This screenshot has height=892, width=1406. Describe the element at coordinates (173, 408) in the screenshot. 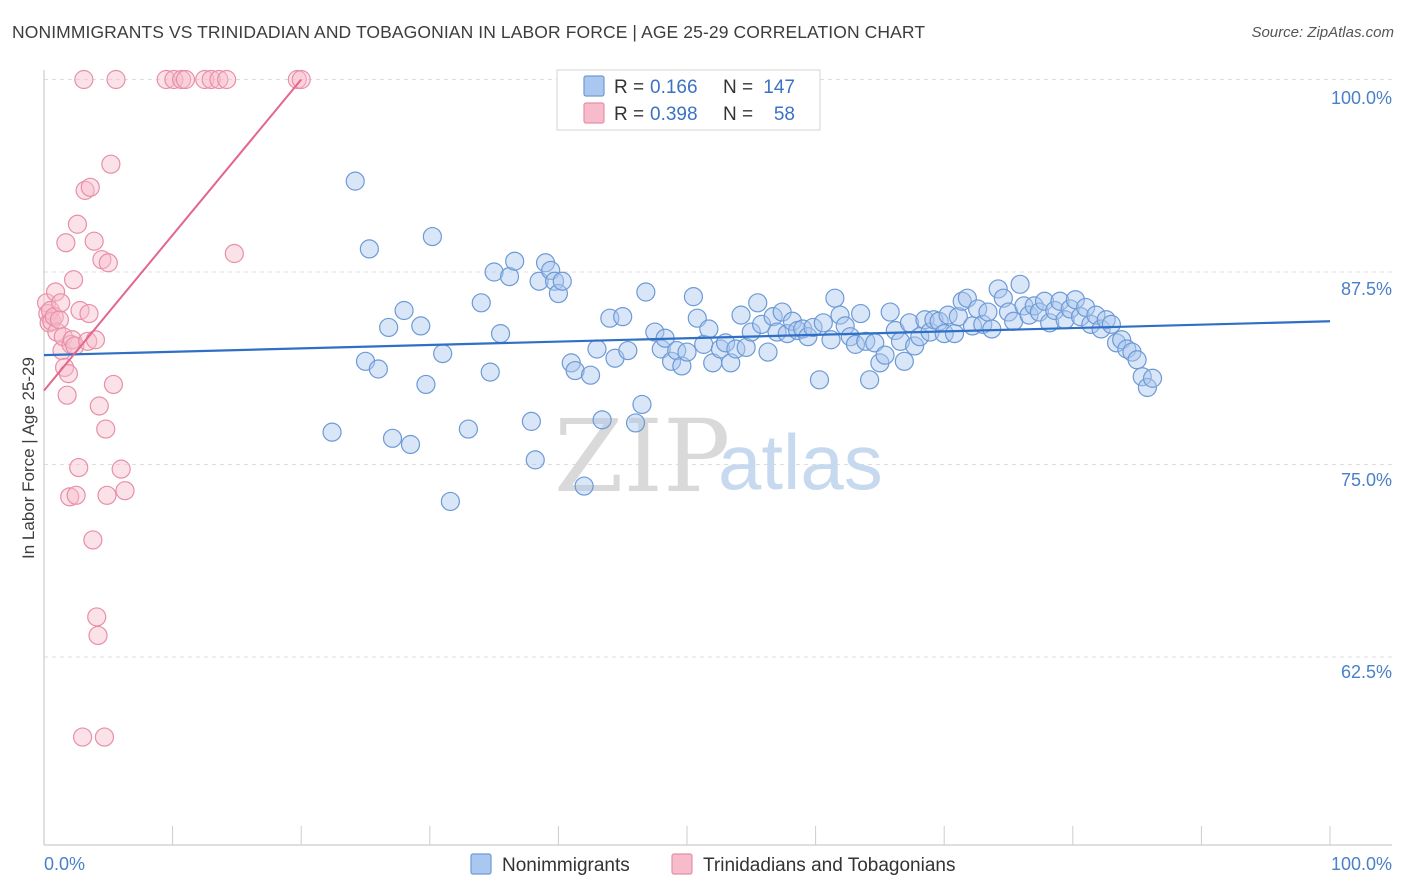

I see `series-trinidadians` at that location.